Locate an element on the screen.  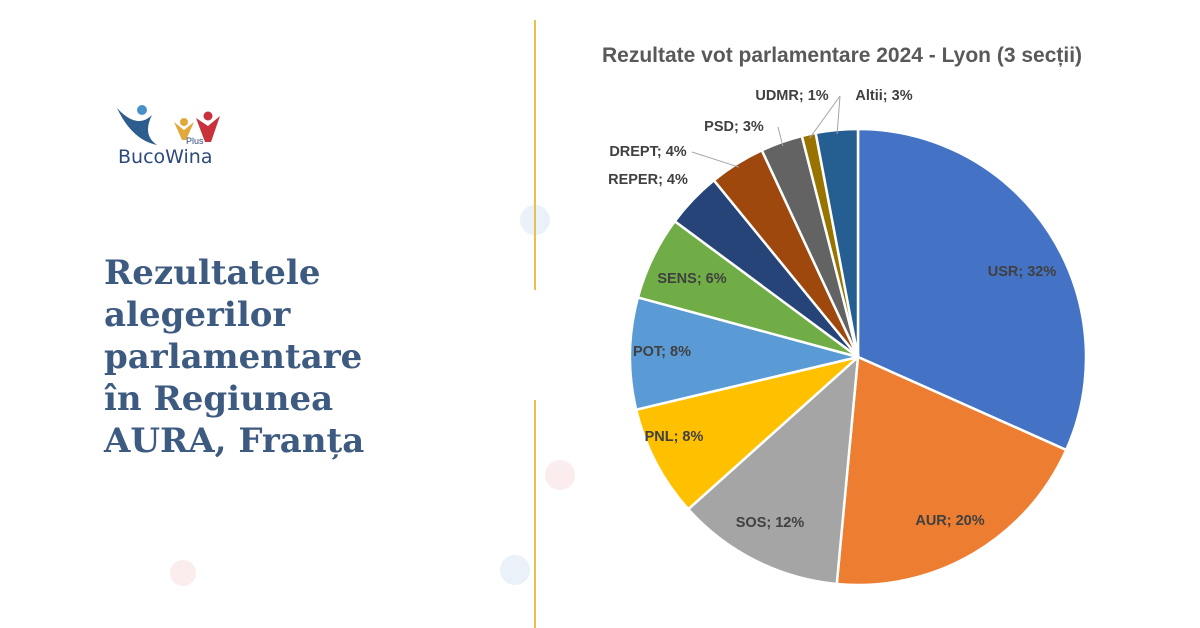
brand-name: BucoWina is located at coordinates (165, 157).